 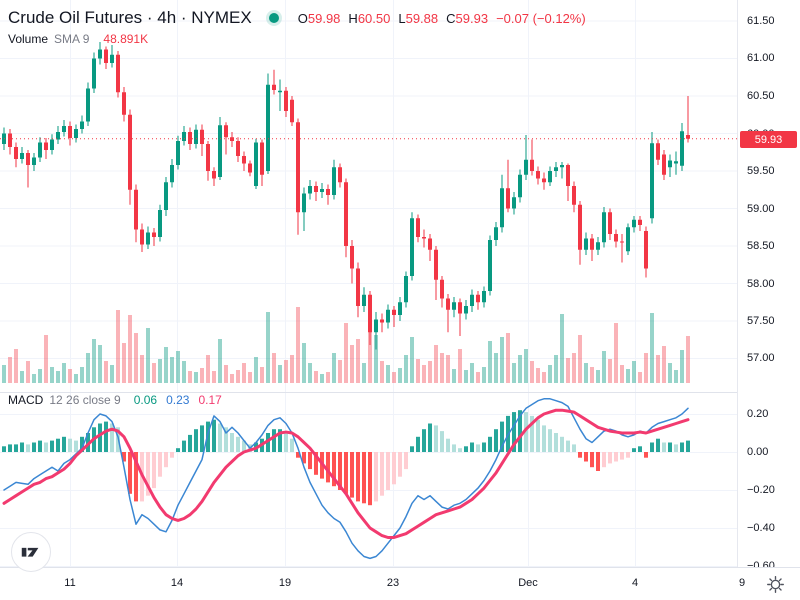 What do you see at coordinates (302, 18) in the screenshot?
I see `open-label: O` at bounding box center [302, 18].